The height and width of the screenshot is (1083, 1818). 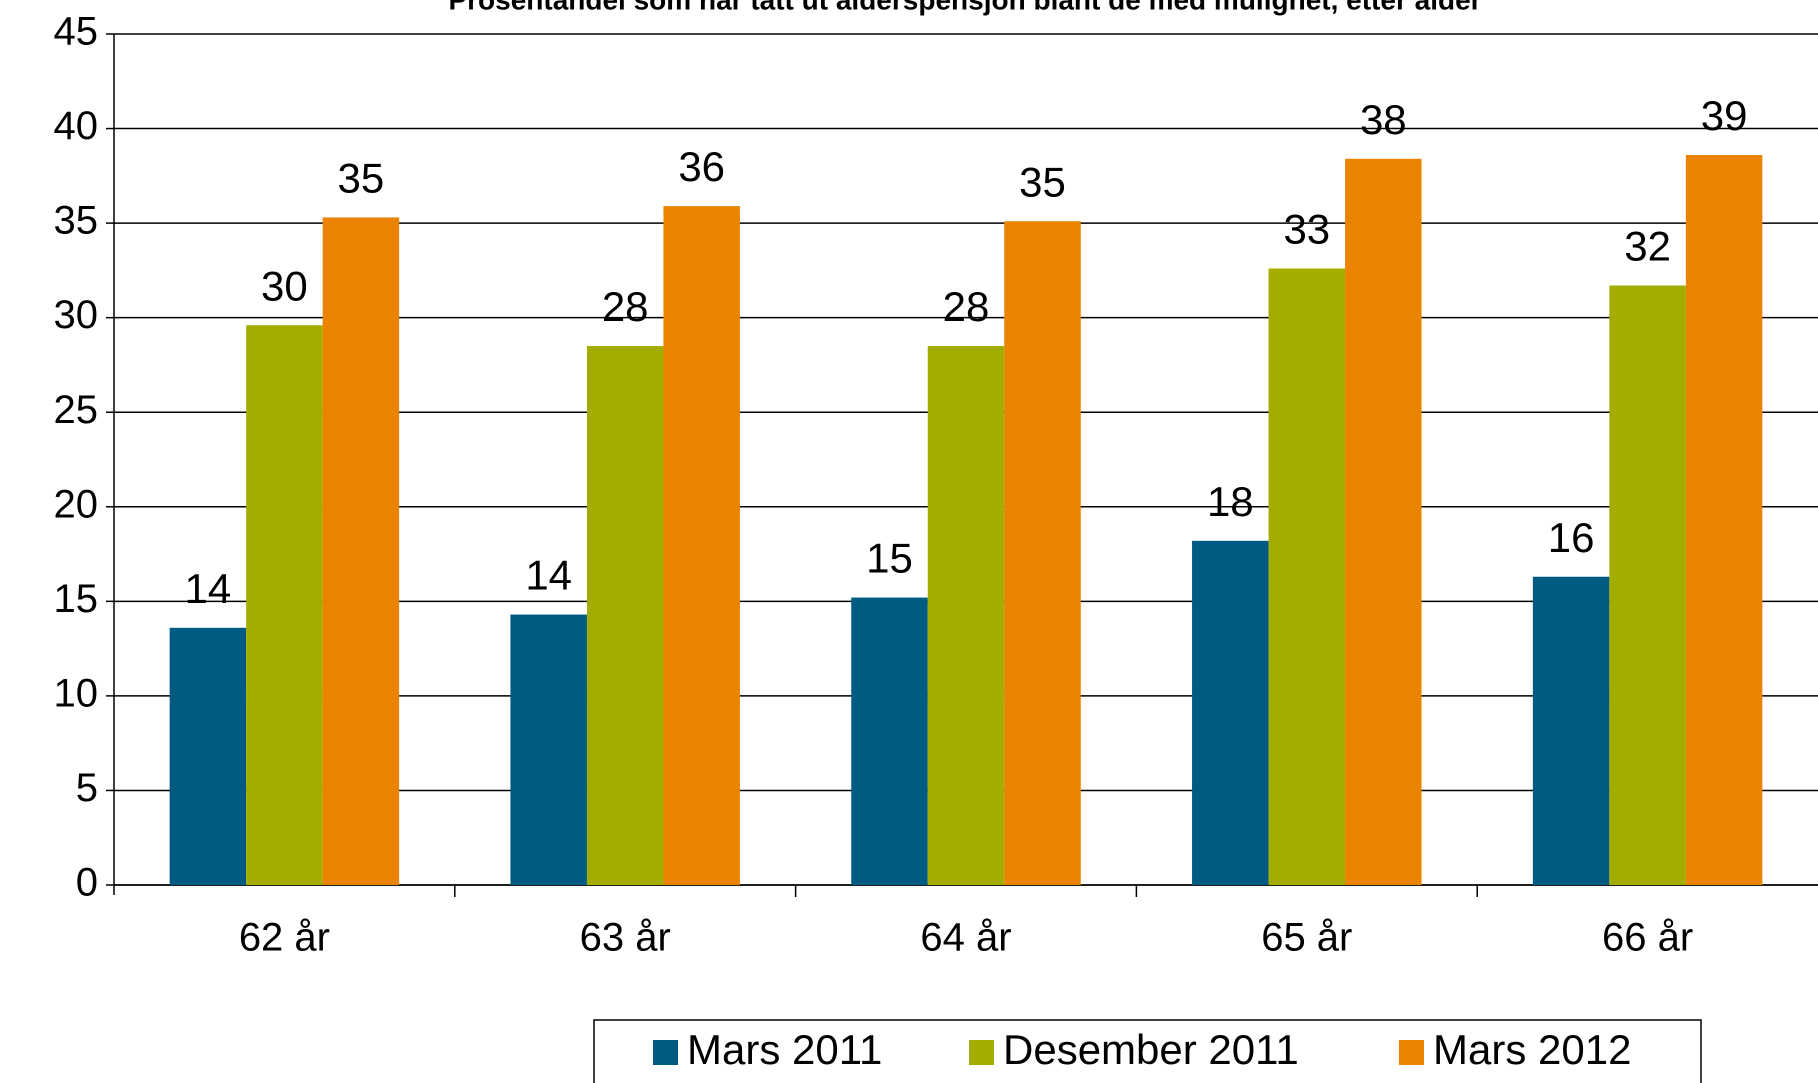 I want to click on value-label: 33, so click(x=1306, y=229).